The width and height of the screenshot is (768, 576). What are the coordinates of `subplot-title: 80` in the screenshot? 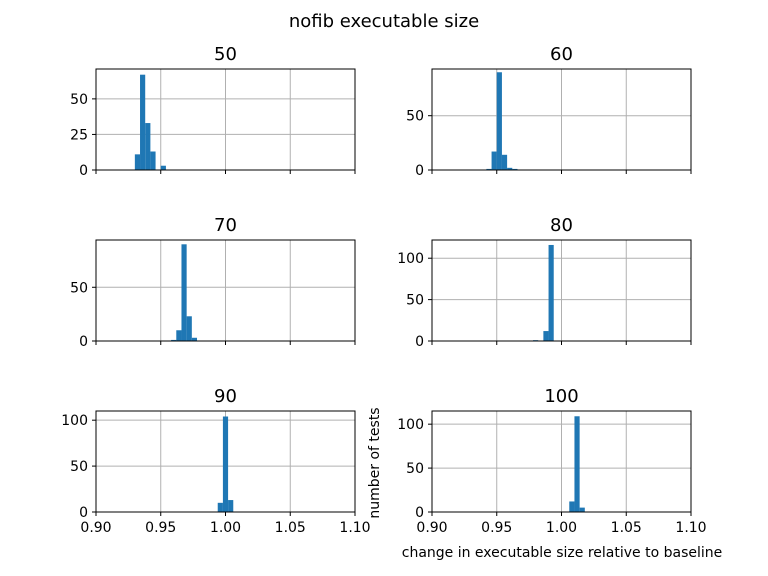 It's located at (561, 225).